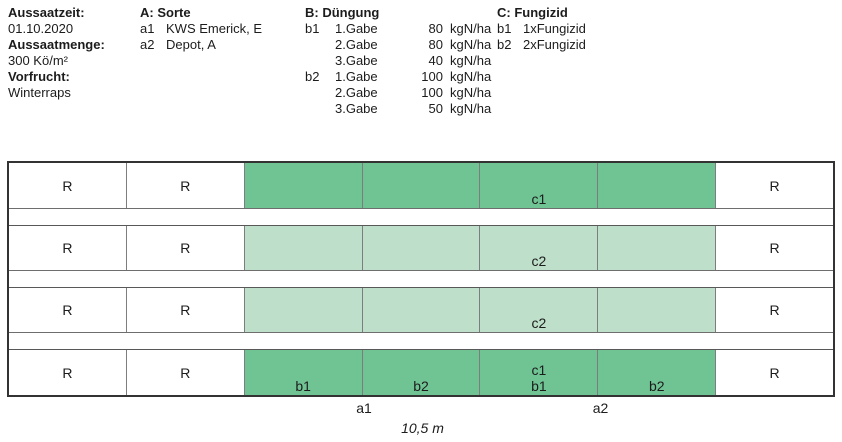  Describe the element at coordinates (423, 45) in the screenshot. I see `factor-b-item: 2.Gabe 80 kgN/ha` at that location.